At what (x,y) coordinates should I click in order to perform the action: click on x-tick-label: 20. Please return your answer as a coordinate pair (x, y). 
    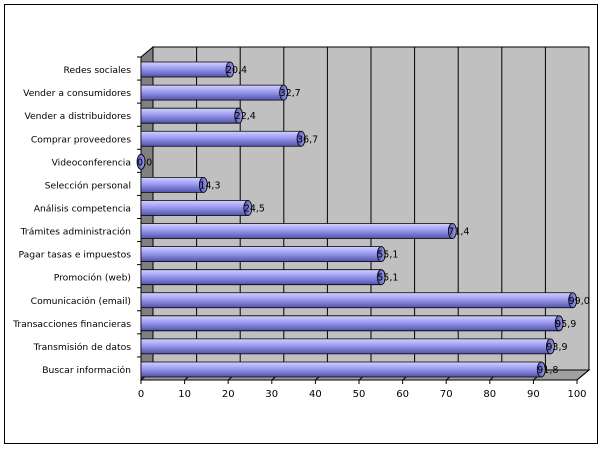
    Looking at the image, I should click on (228, 394).